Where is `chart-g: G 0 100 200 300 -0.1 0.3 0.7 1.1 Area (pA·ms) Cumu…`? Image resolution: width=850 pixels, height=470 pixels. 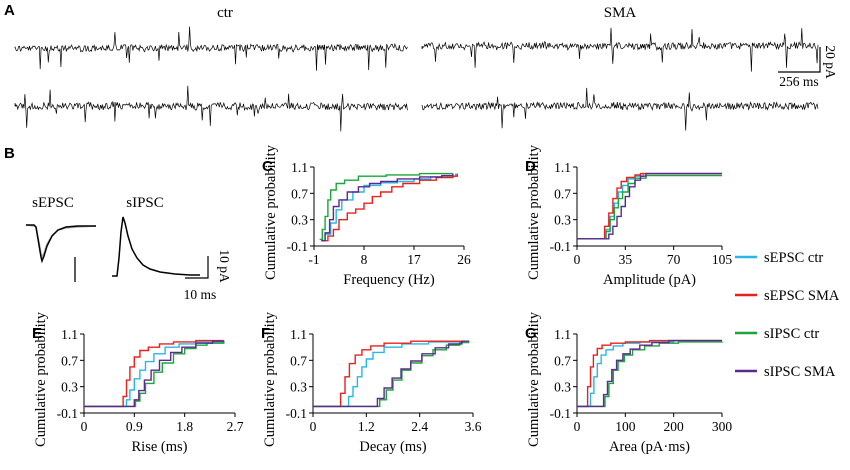 chart-g: G 0 100 200 300 -0.1 0.3 0.7 1.1 Area (pA·ms) Cumu… is located at coordinates (628, 383).